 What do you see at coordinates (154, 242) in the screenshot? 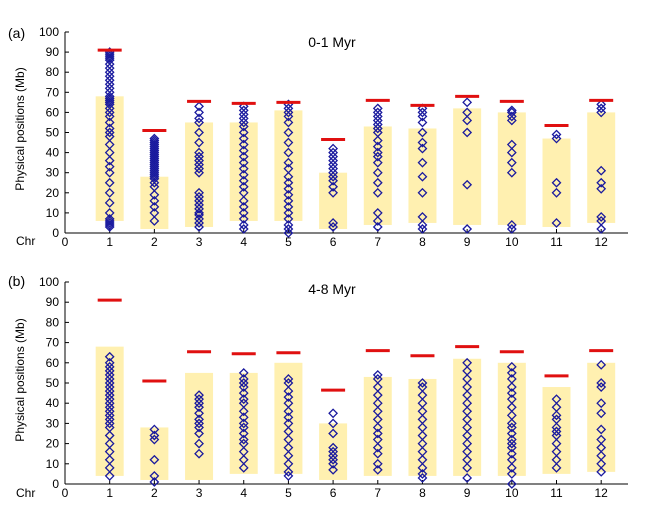
I see `x-tick-label: 2` at bounding box center [154, 242].